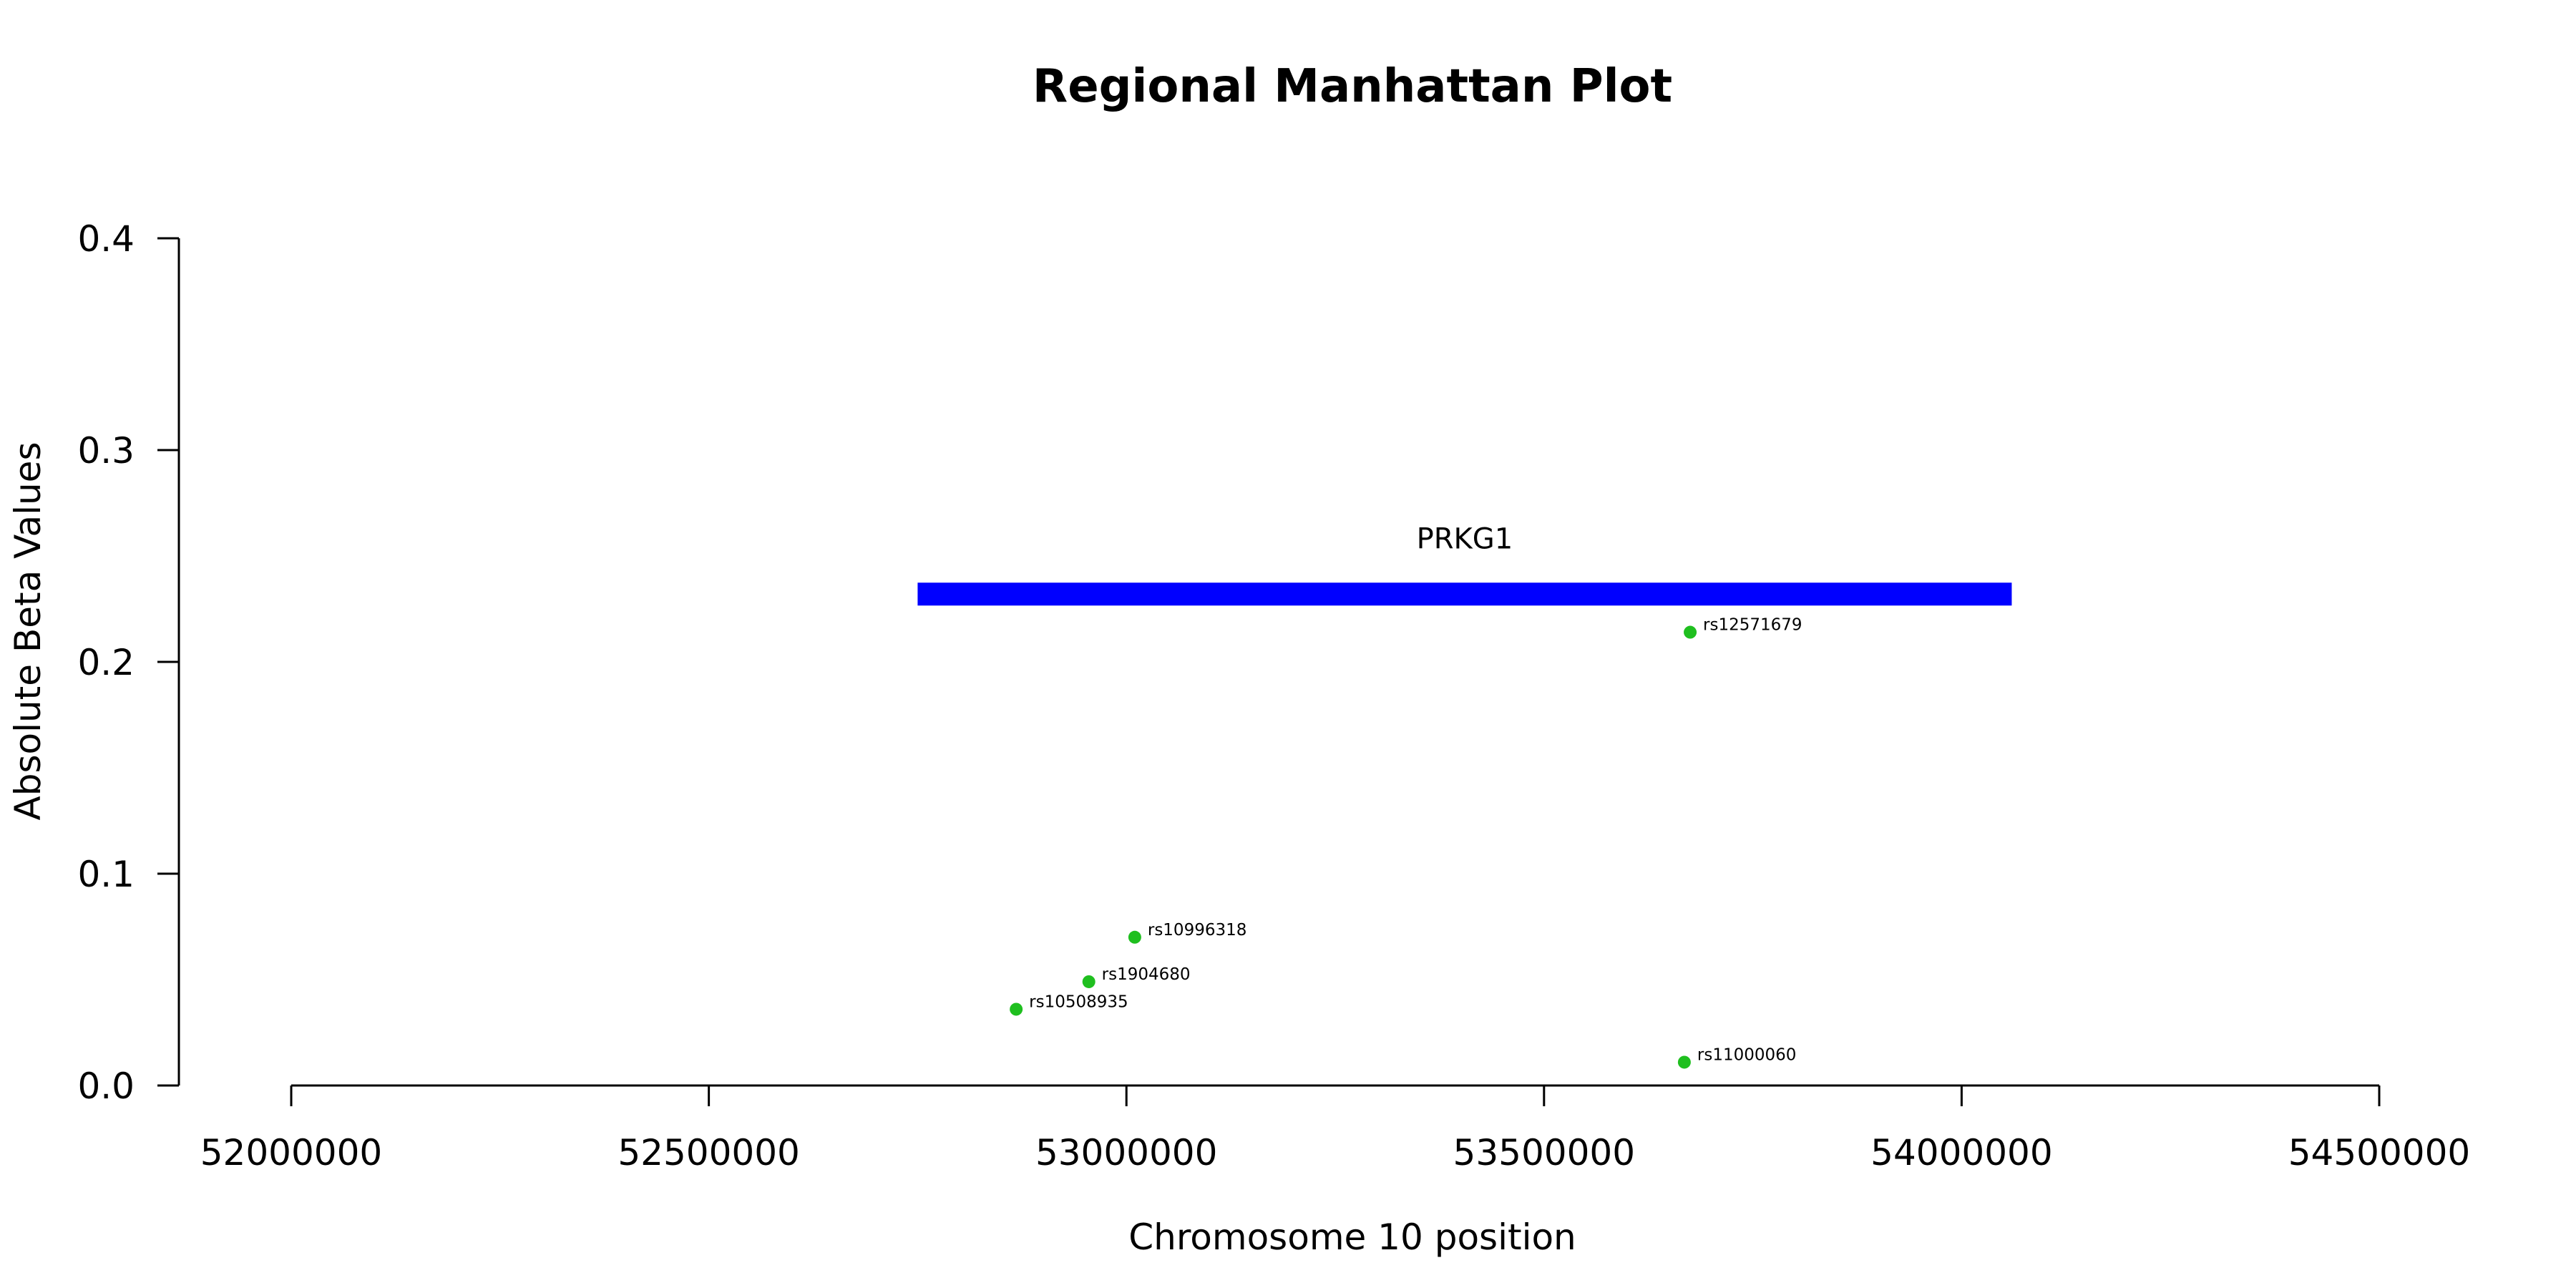  What do you see at coordinates (1197, 930) in the screenshot?
I see `snp-label: rs10996318` at bounding box center [1197, 930].